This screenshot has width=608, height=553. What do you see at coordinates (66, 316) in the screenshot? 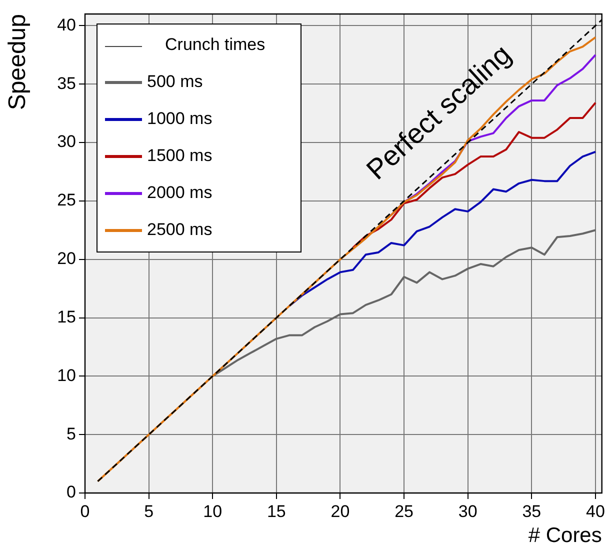
I see `y-tick-label: 15` at bounding box center [66, 316].